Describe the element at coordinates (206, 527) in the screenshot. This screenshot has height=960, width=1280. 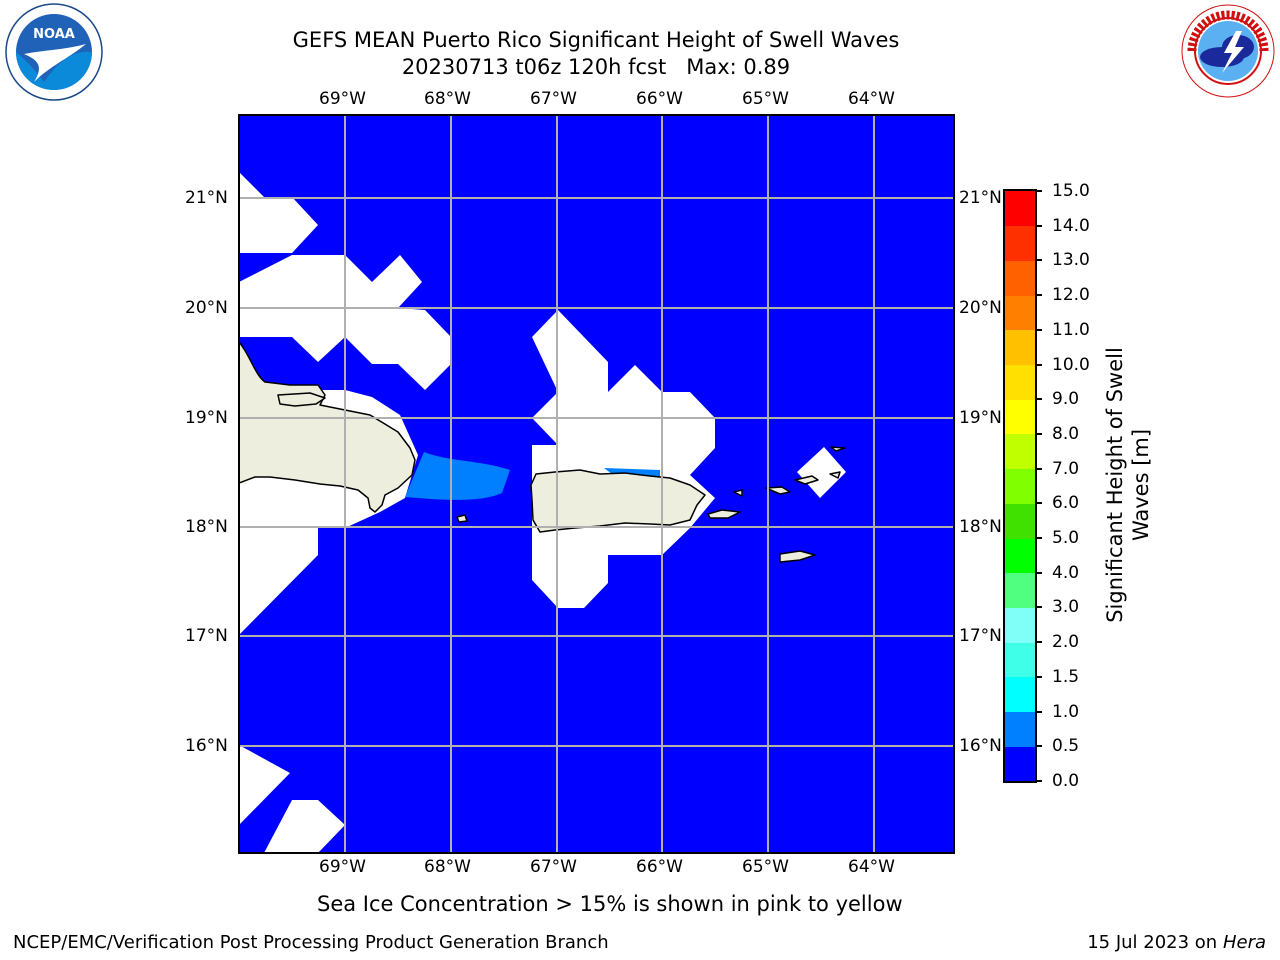
I see `lat-label-left: 18°N` at that location.